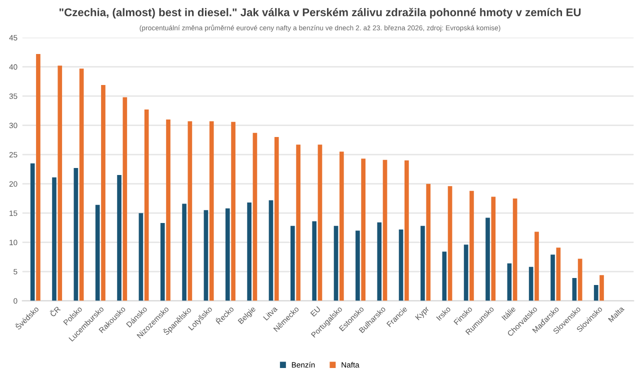  I want to click on chart-title: "Czechia, (almost) best in diesel." Jak válka v Perském zálivu zdražila pohonné hmoty v zemích EU, so click(320, 13).